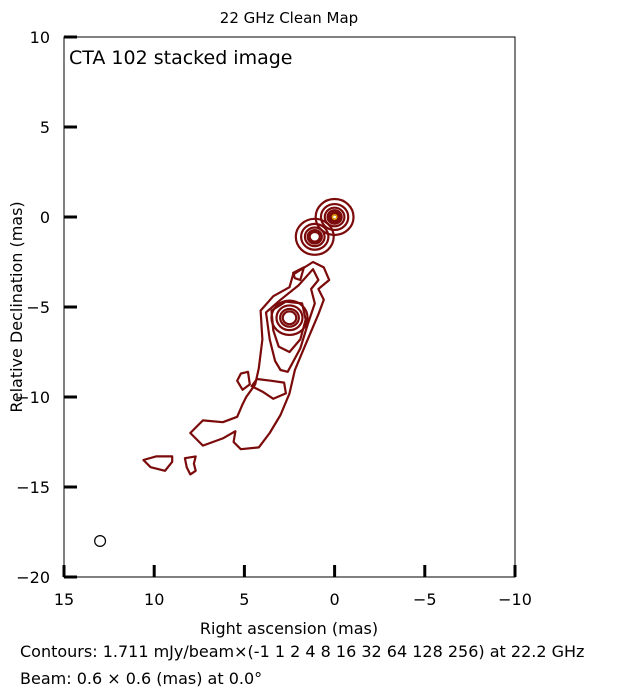 This screenshot has width=621, height=699. I want to click on y-tick-label: 5, so click(45, 127).